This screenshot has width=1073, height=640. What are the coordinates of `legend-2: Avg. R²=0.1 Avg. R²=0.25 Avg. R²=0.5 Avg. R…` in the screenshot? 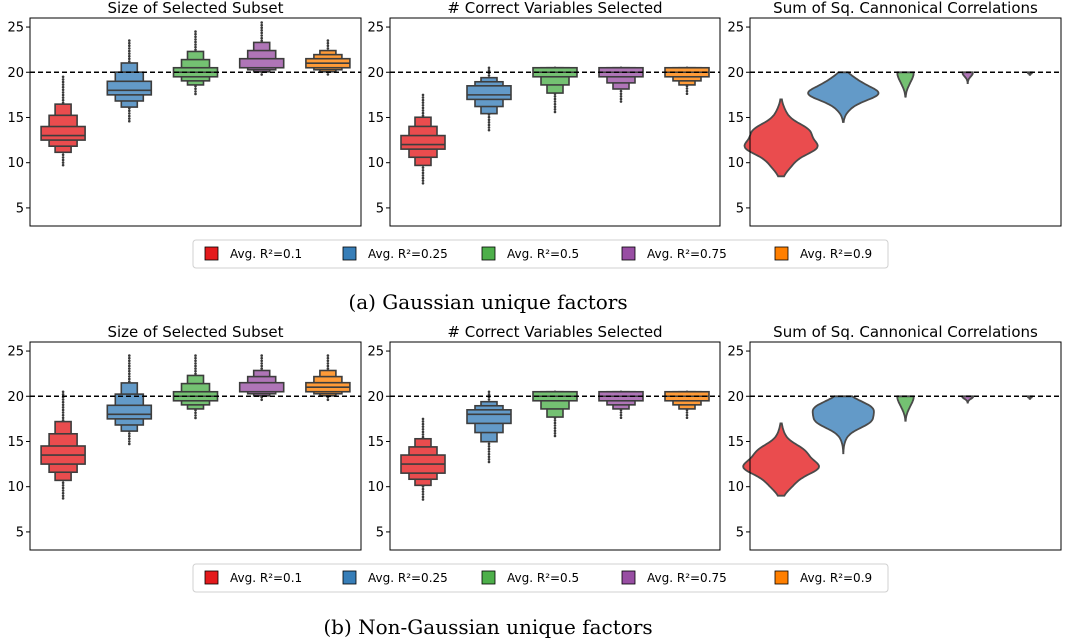 It's located at (540, 578).